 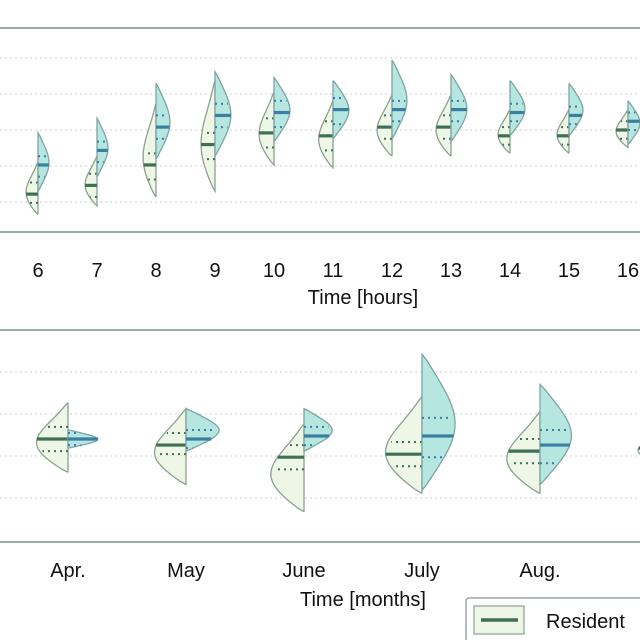 What do you see at coordinates (585, 622) in the screenshot?
I see `legend-label-resident: Resident` at bounding box center [585, 622].